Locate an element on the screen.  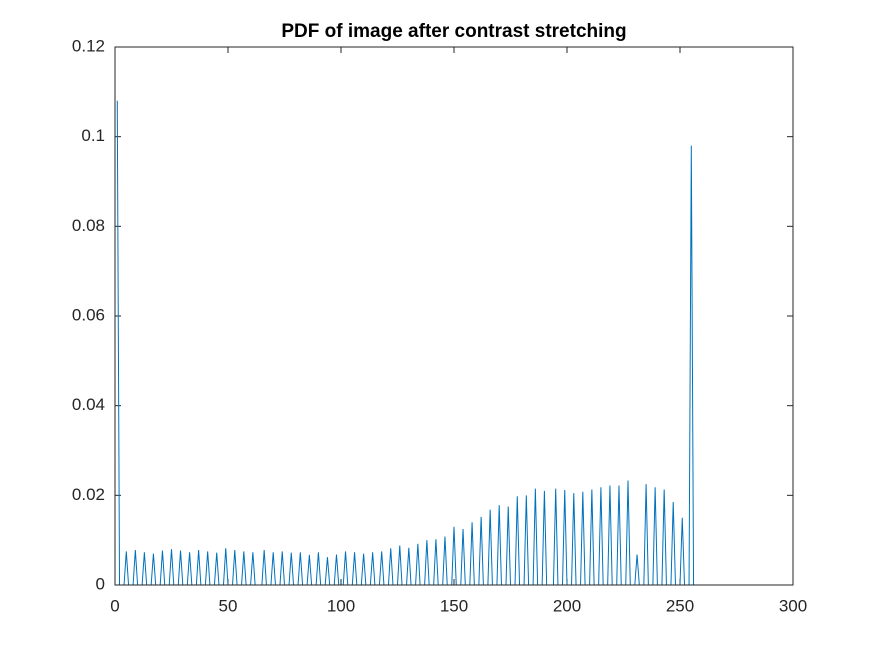
x-tick-label: 150 is located at coordinates (454, 605).